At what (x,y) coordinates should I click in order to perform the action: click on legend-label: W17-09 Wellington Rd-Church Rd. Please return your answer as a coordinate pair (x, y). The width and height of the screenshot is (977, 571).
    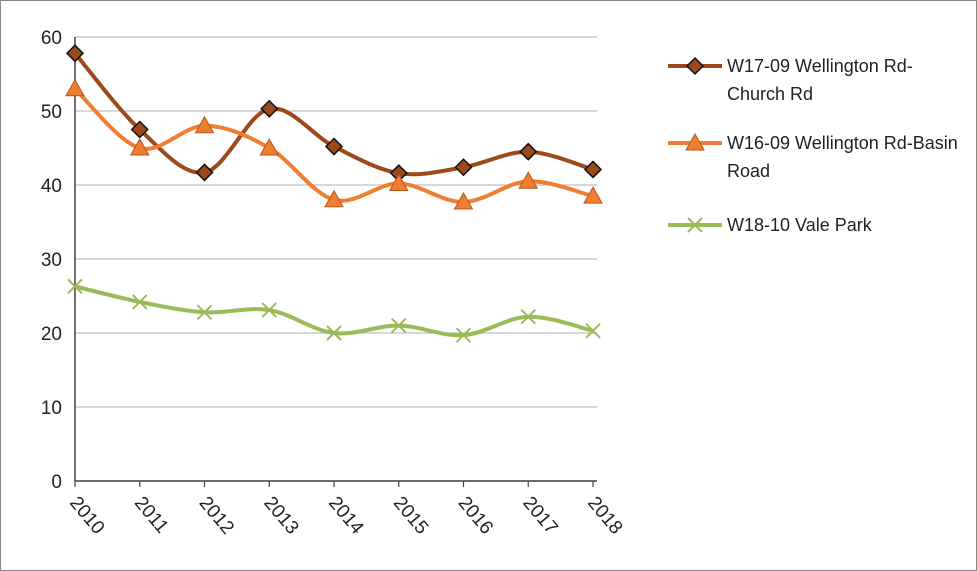
    Looking at the image, I should click on (820, 80).